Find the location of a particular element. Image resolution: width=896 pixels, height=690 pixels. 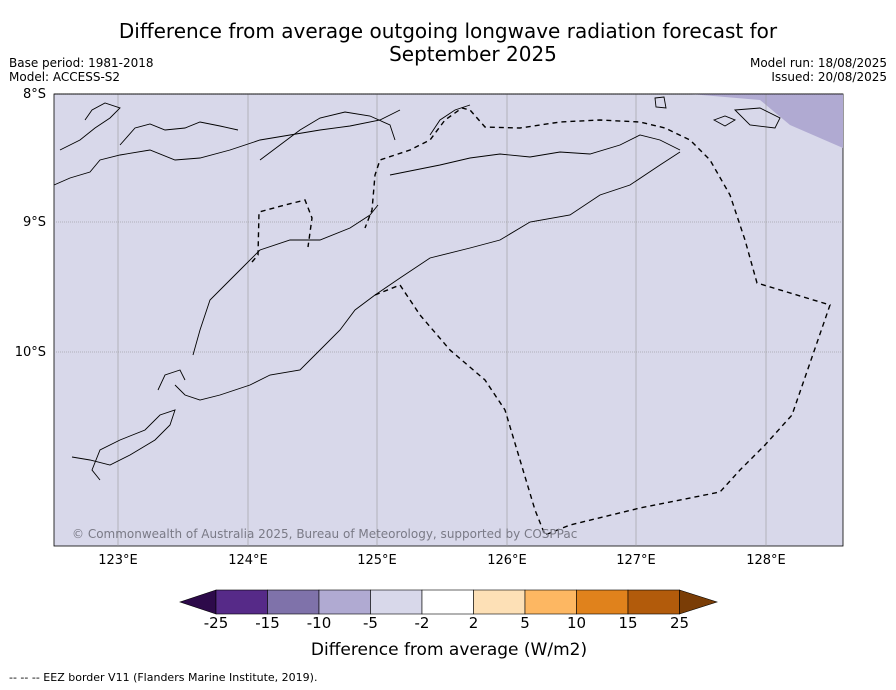

colorbar-arrow-low is located at coordinates (198, 602).